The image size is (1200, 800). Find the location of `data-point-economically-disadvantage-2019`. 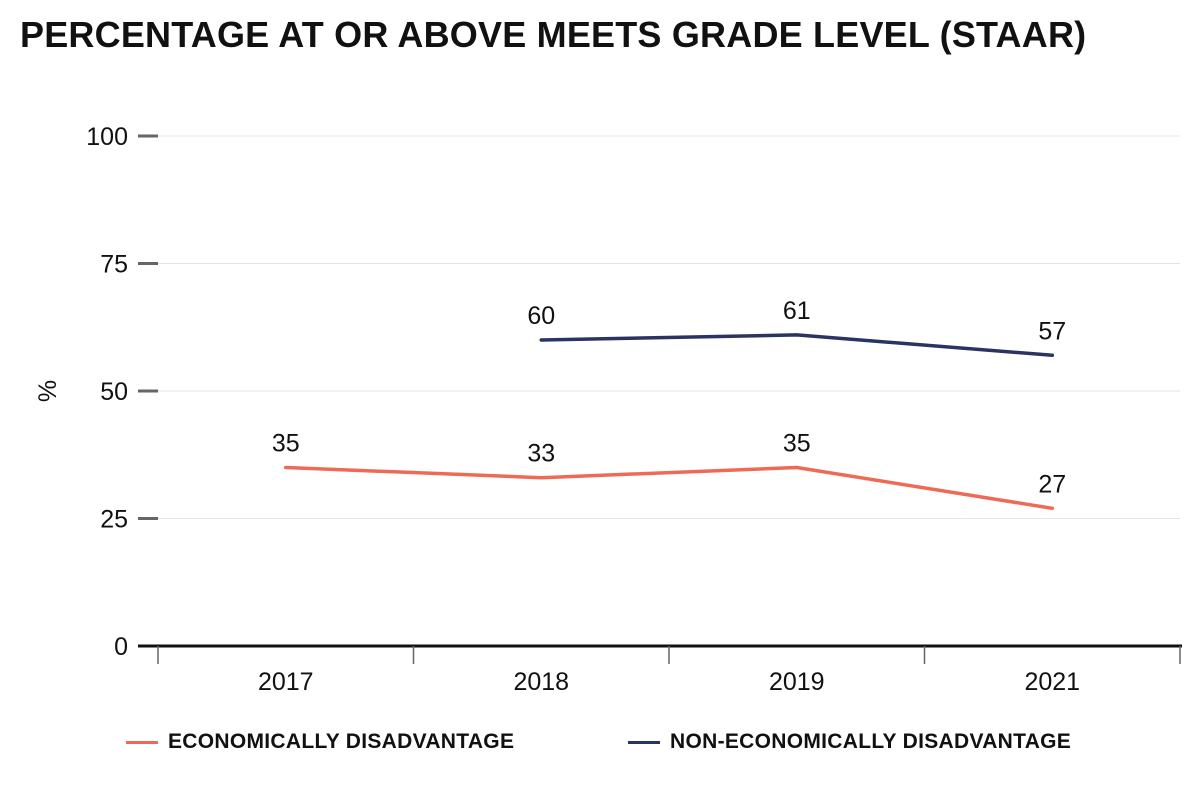

data-point-economically-disadvantage-2019 is located at coordinates (797, 467).